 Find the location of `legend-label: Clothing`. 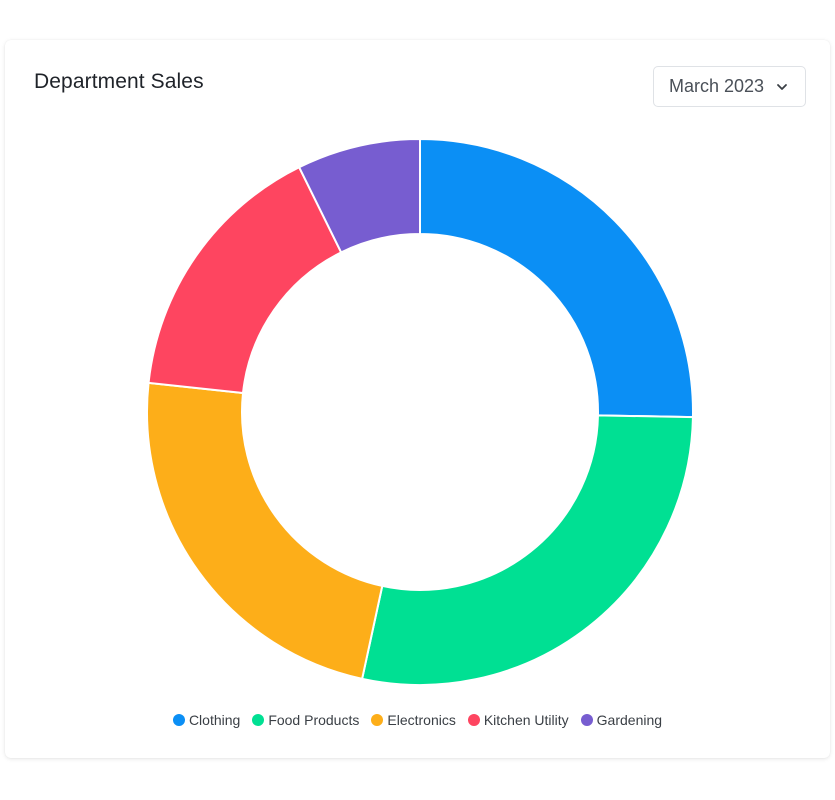

legend-label: Clothing is located at coordinates (214, 720).